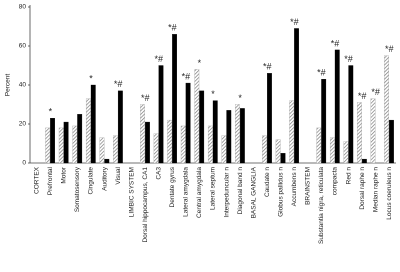  Describe the element at coordinates (321, 205) in the screenshot. I see `x-tick-label: Substantia nigra, reticulata` at that location.